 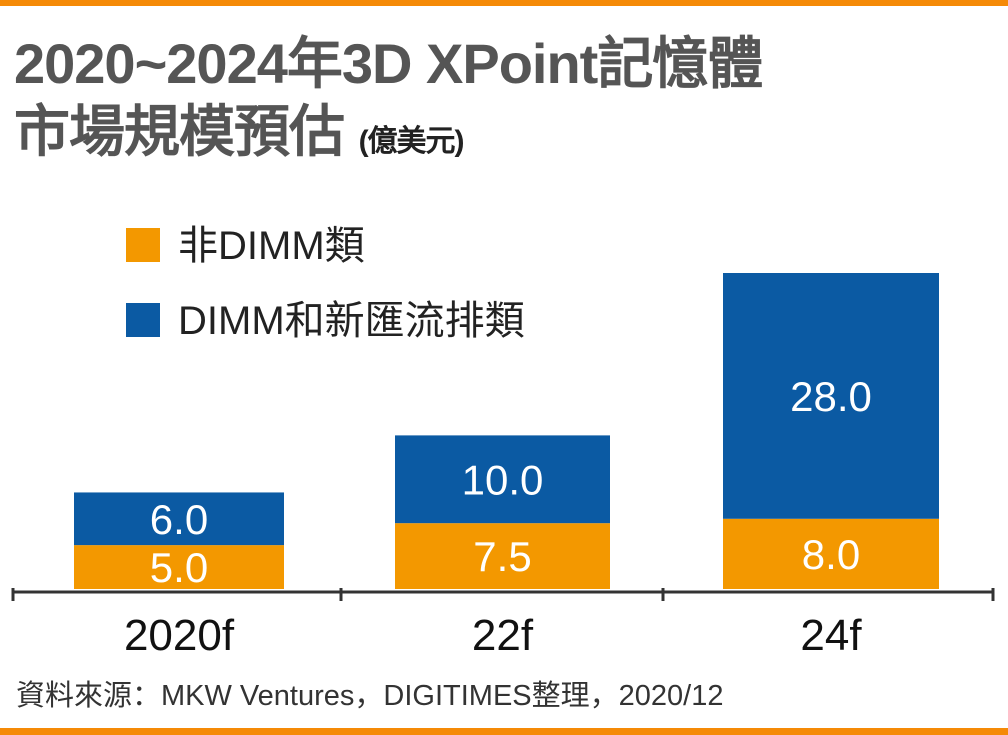 I want to click on data-label-2020f-0: 5.0, so click(x=179, y=567).